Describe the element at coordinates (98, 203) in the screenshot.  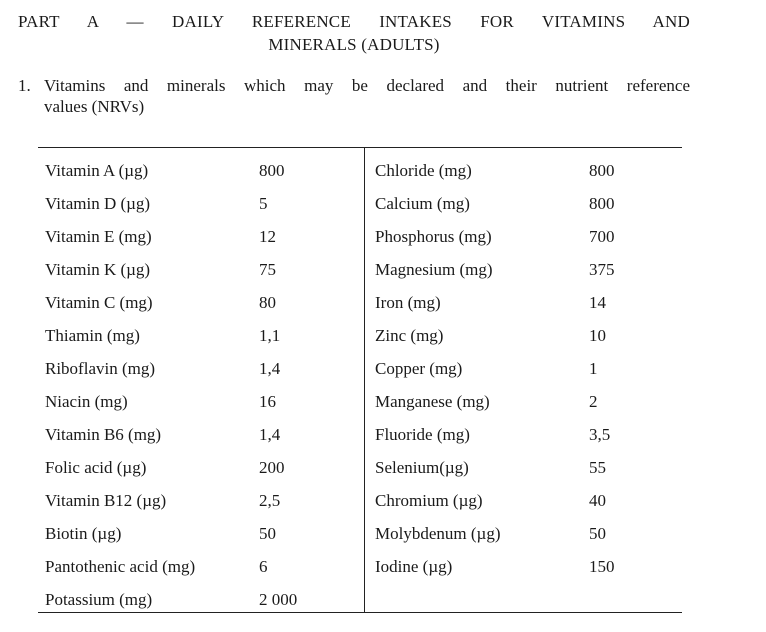
I see `nutrient-name: Vitamin D (µg)` at that location.